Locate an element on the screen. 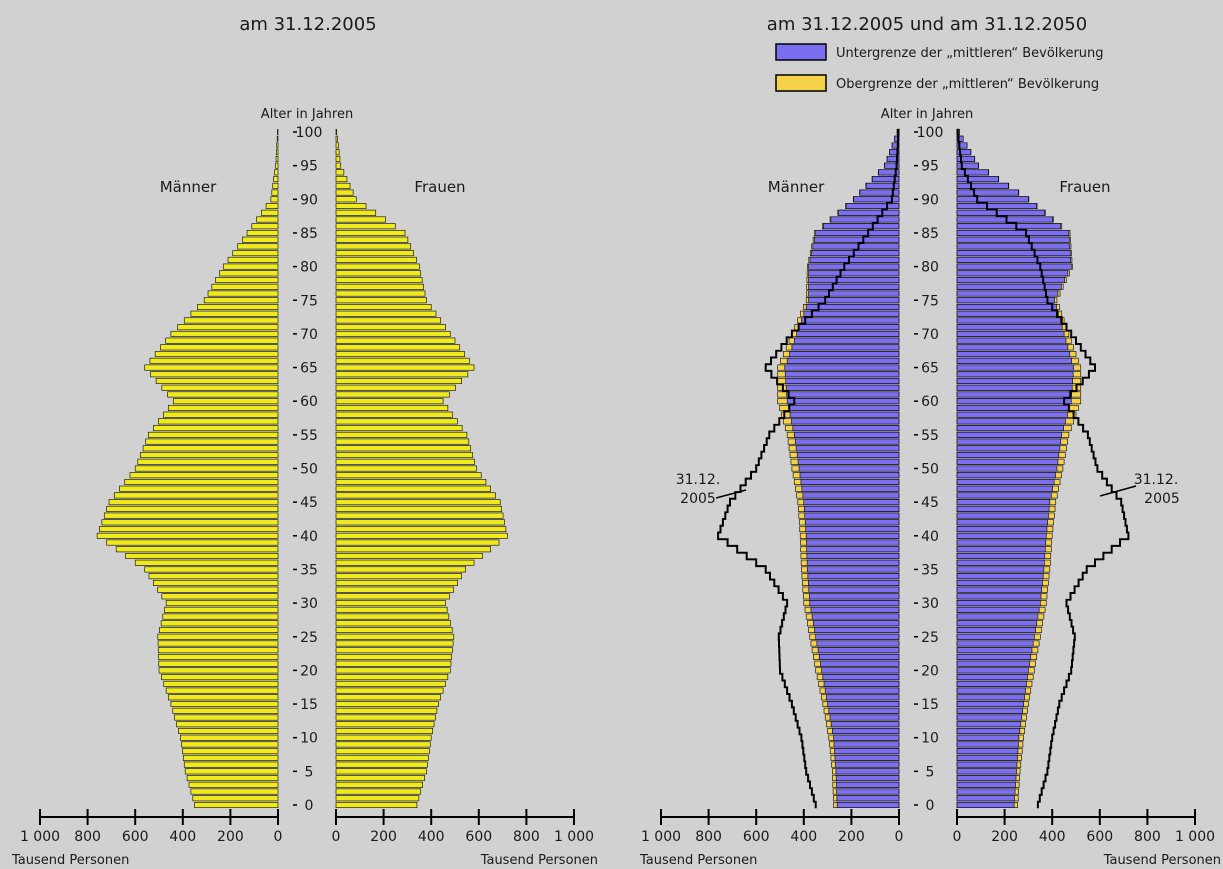  x-tick-label: 0 is located at coordinates (899, 837).